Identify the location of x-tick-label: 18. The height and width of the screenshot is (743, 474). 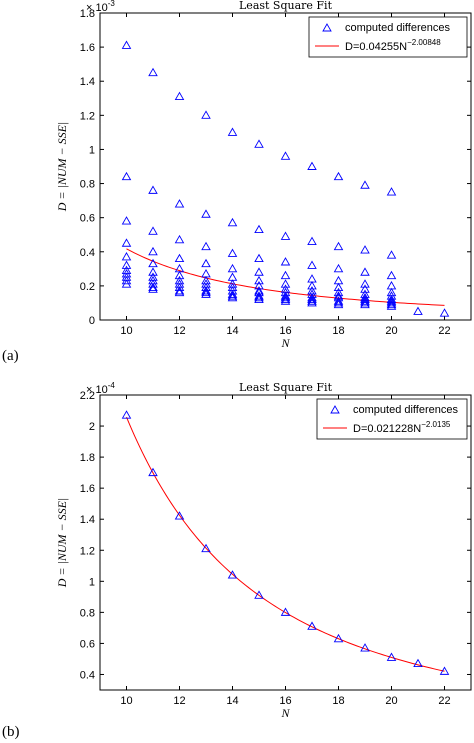
(338, 331).